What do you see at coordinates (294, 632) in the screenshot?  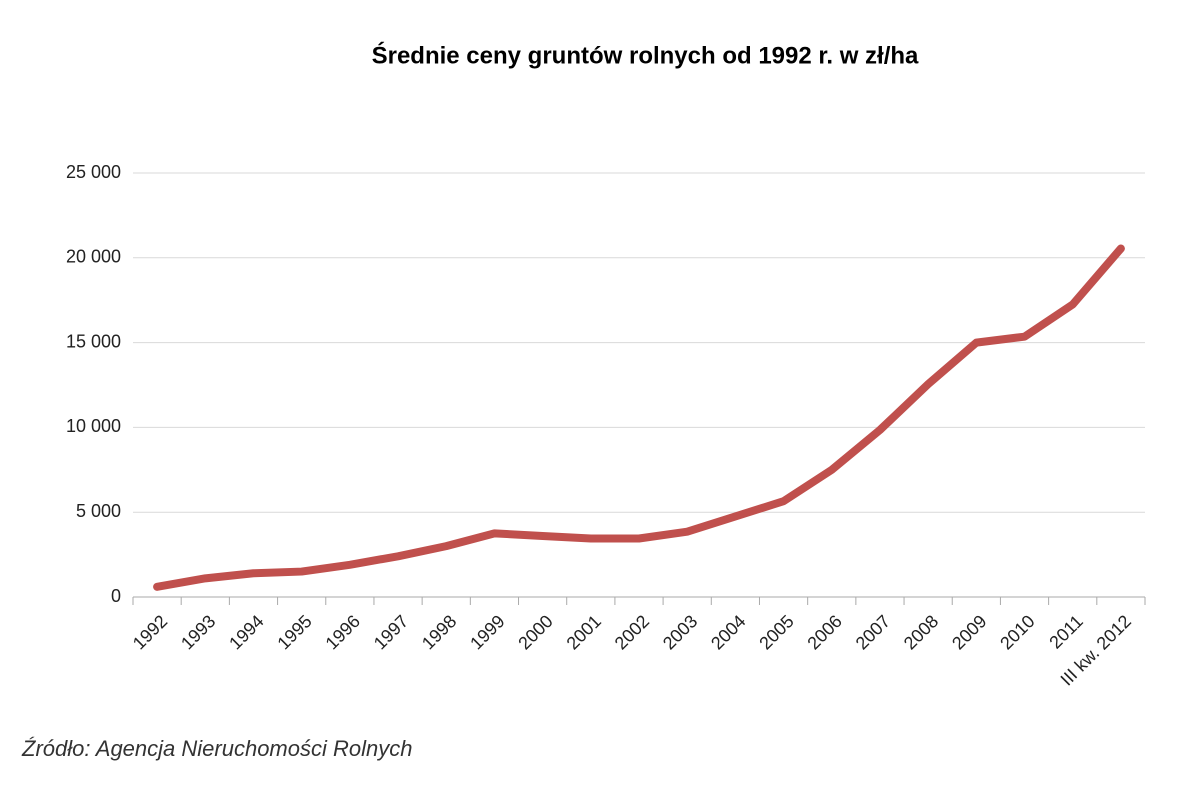 I see `x-tick-label: 1995` at bounding box center [294, 632].